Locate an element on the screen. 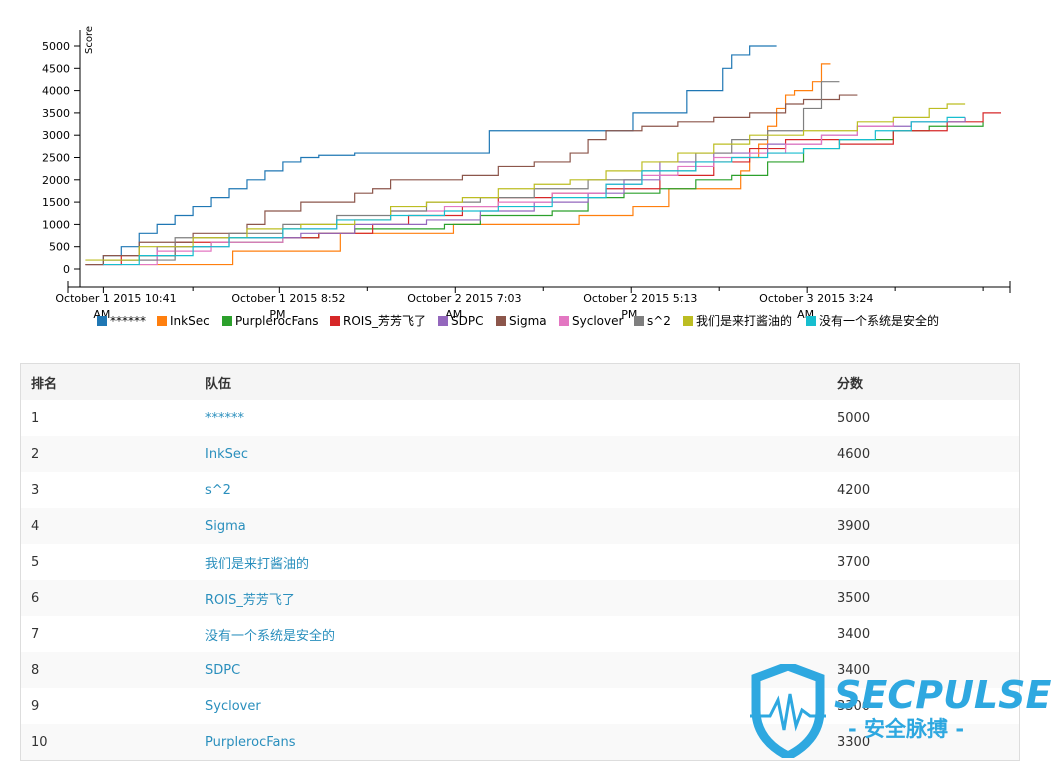  score-cell: 4200 is located at coordinates (923, 490).